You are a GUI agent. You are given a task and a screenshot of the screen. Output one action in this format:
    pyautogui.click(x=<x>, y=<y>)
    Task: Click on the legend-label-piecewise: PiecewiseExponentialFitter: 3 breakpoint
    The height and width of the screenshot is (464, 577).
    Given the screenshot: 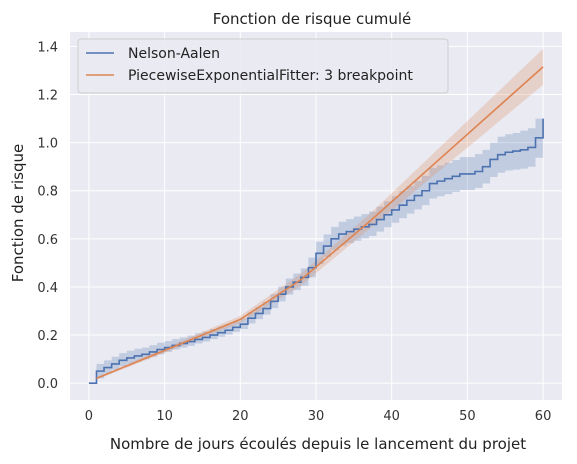 What is the action you would take?
    pyautogui.click(x=270, y=76)
    